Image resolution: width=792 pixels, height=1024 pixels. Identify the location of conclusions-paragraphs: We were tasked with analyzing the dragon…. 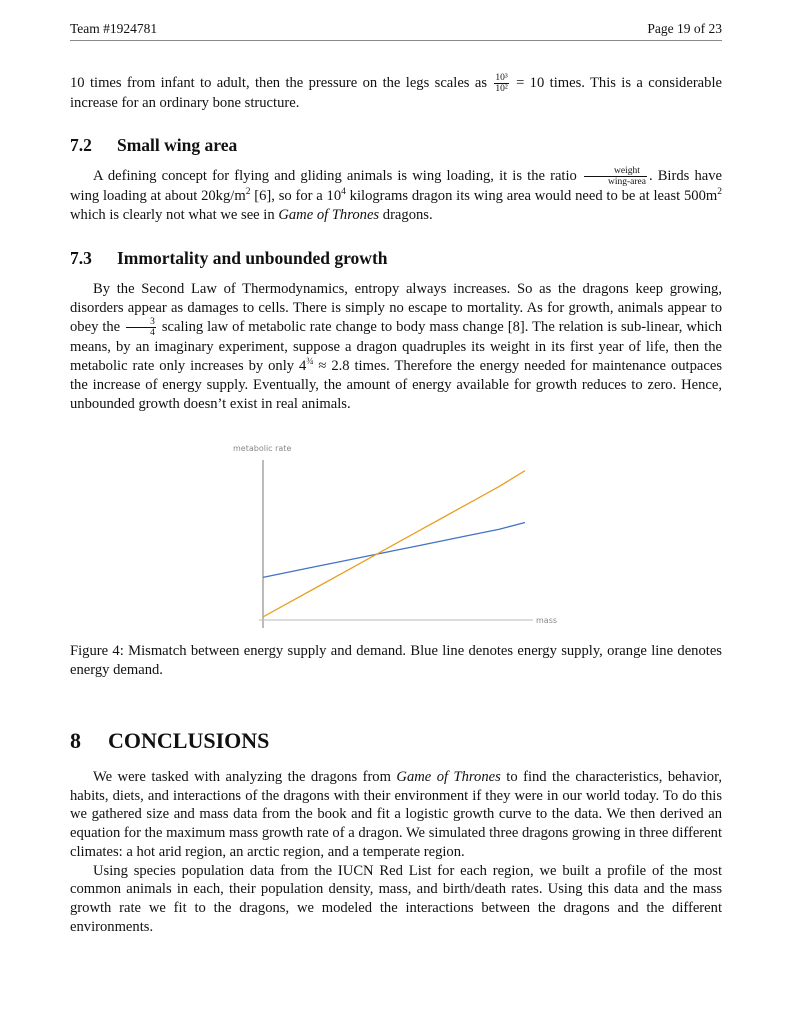
(396, 852).